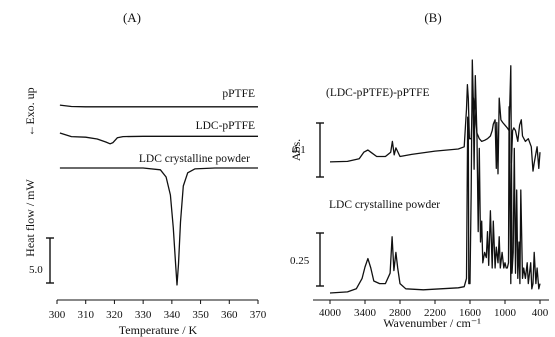  I want to click on panel-b-x-tick-label-4000: 4000, so click(330, 313).